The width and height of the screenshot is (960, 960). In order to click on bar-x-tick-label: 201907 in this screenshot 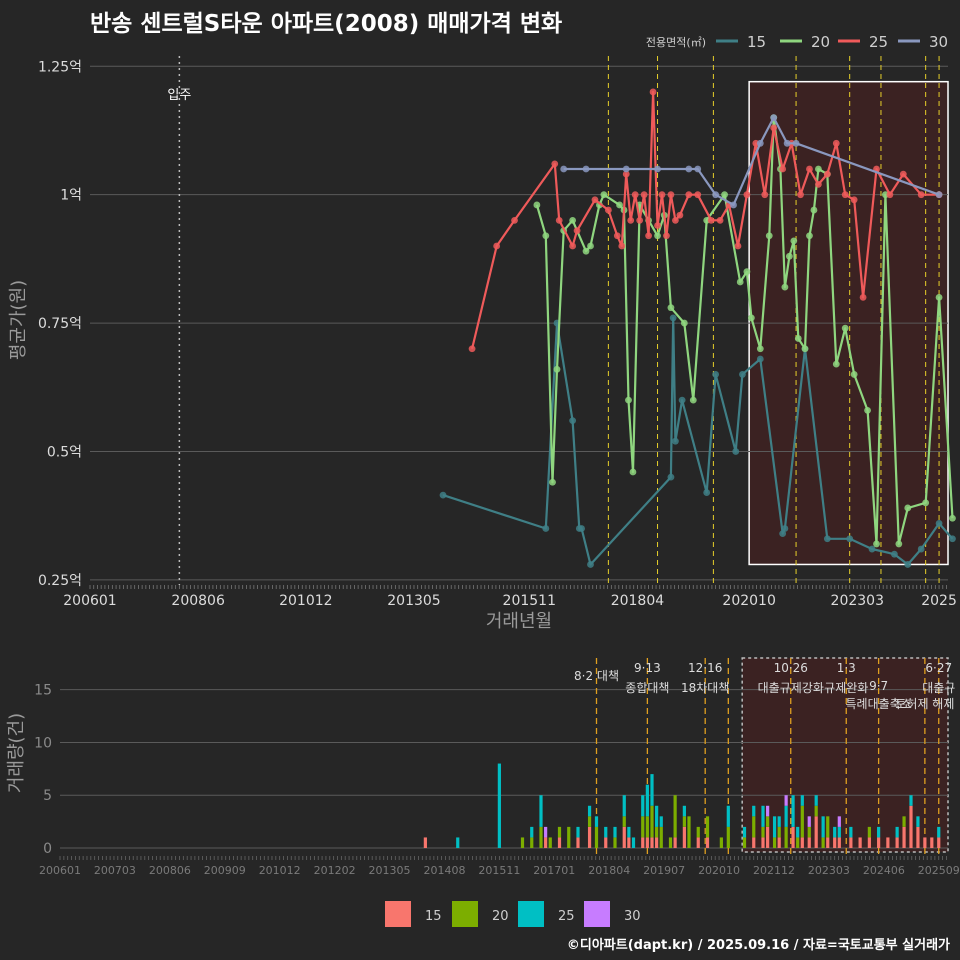, I will do `click(664, 870)`.